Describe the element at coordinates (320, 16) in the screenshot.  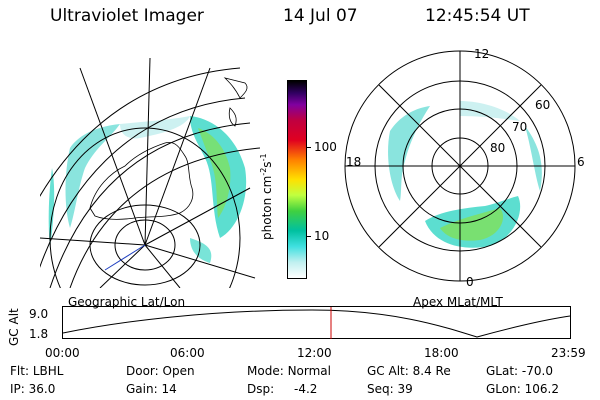
I see `image-date: 14 Jul 07` at that location.